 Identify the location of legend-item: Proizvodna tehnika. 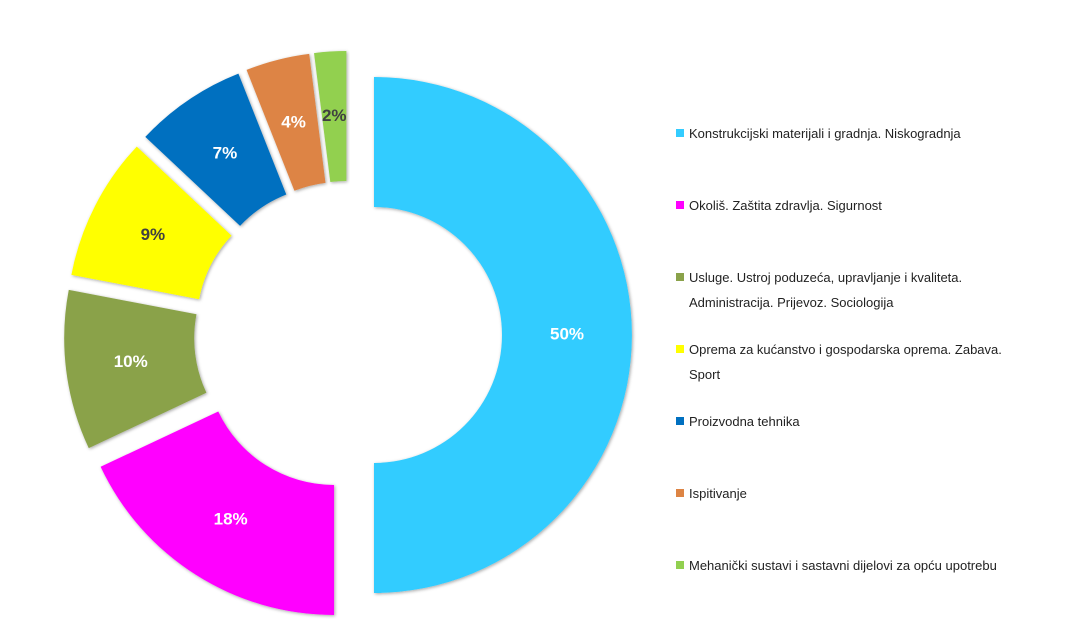
(846, 421).